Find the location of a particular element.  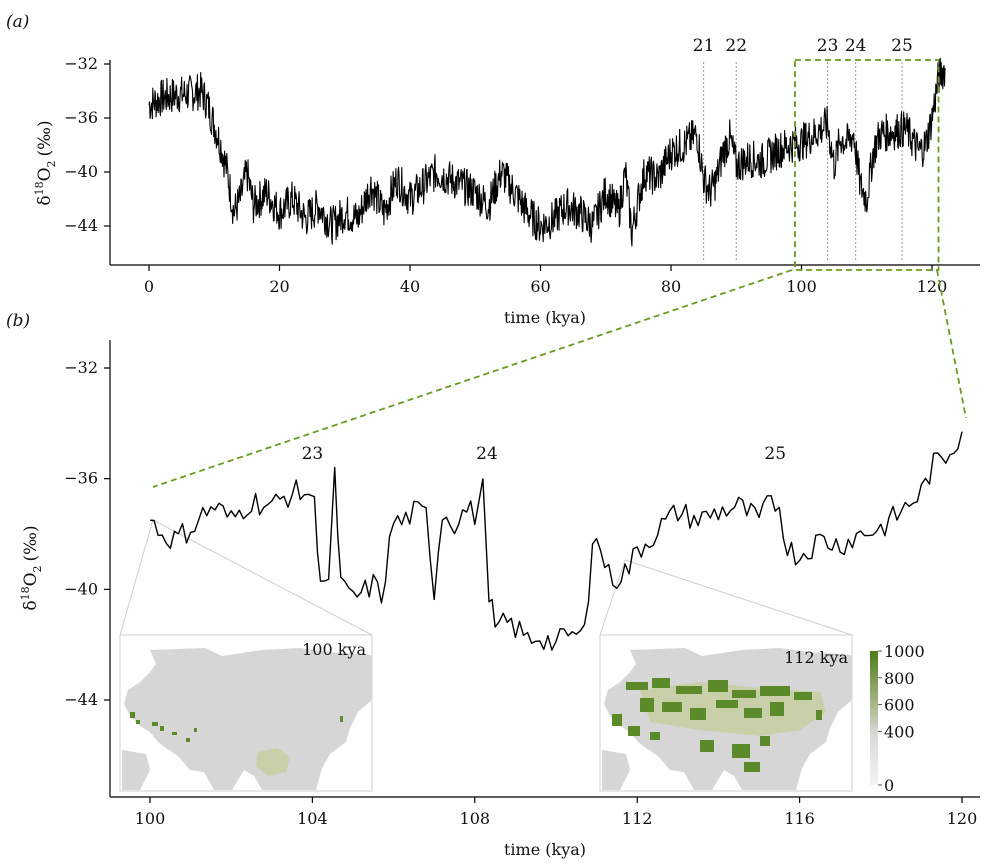

panel-a-xtick-label: 40 is located at coordinates (410, 286).